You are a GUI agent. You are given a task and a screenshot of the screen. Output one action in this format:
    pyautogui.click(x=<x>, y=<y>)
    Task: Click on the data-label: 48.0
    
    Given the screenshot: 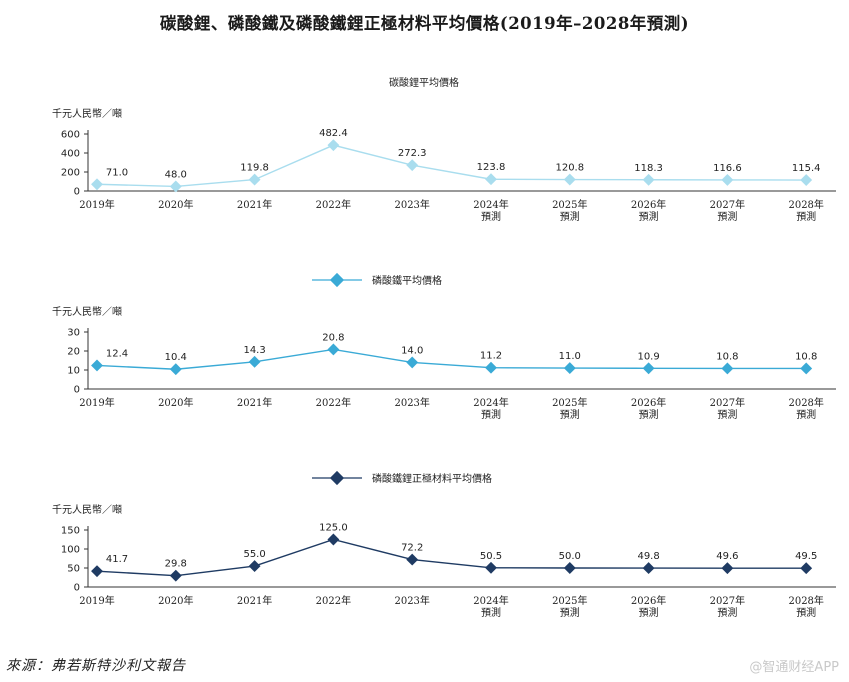 What is the action you would take?
    pyautogui.click(x=176, y=174)
    